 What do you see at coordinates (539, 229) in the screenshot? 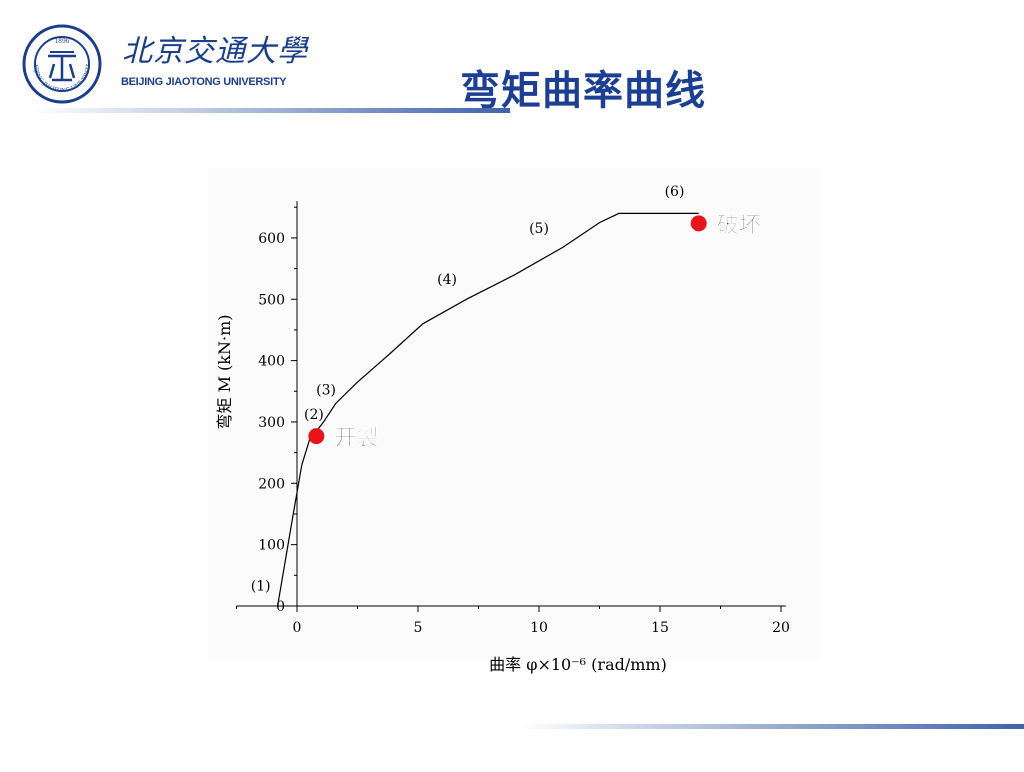
I see `stage-label: (5)` at bounding box center [539, 229].